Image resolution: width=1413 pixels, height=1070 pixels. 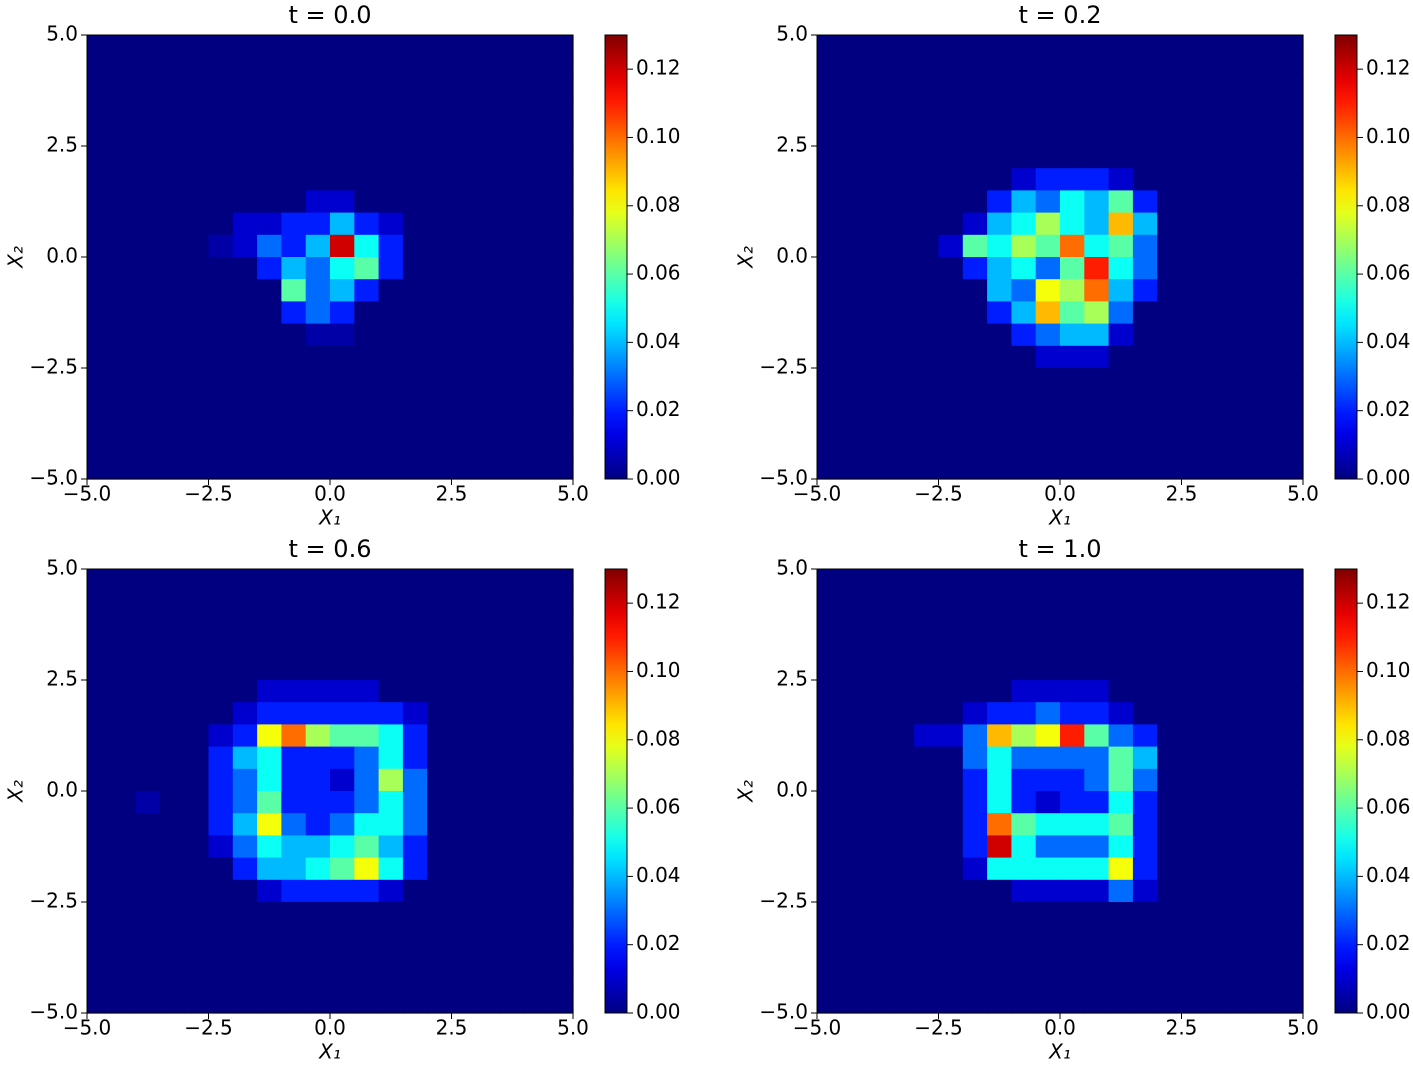 What do you see at coordinates (1303, 494) in the screenshot?
I see `x-tick-label: 5.0` at bounding box center [1303, 494].